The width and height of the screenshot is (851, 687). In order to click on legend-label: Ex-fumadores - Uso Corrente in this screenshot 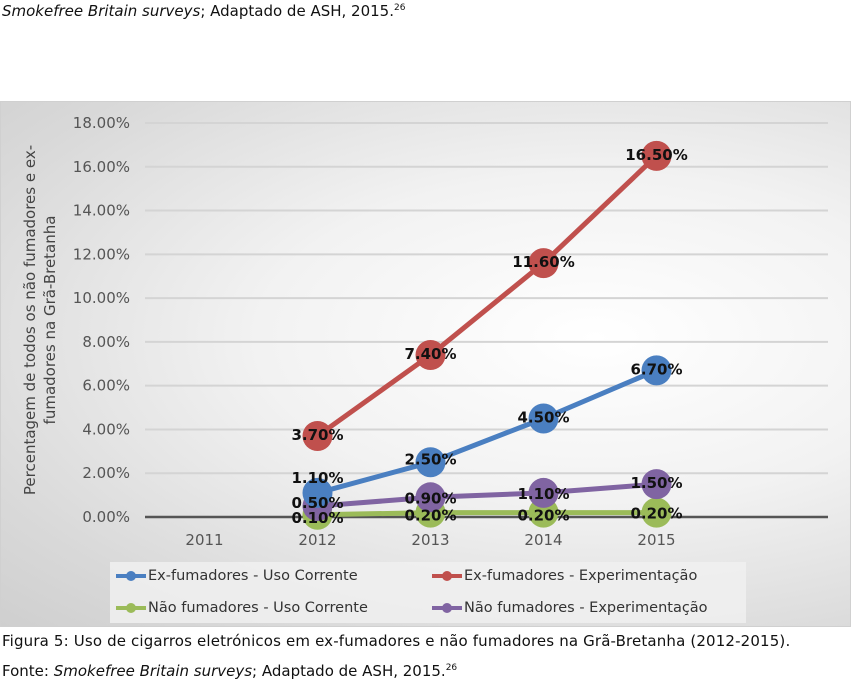, I will do `click(253, 576)`.